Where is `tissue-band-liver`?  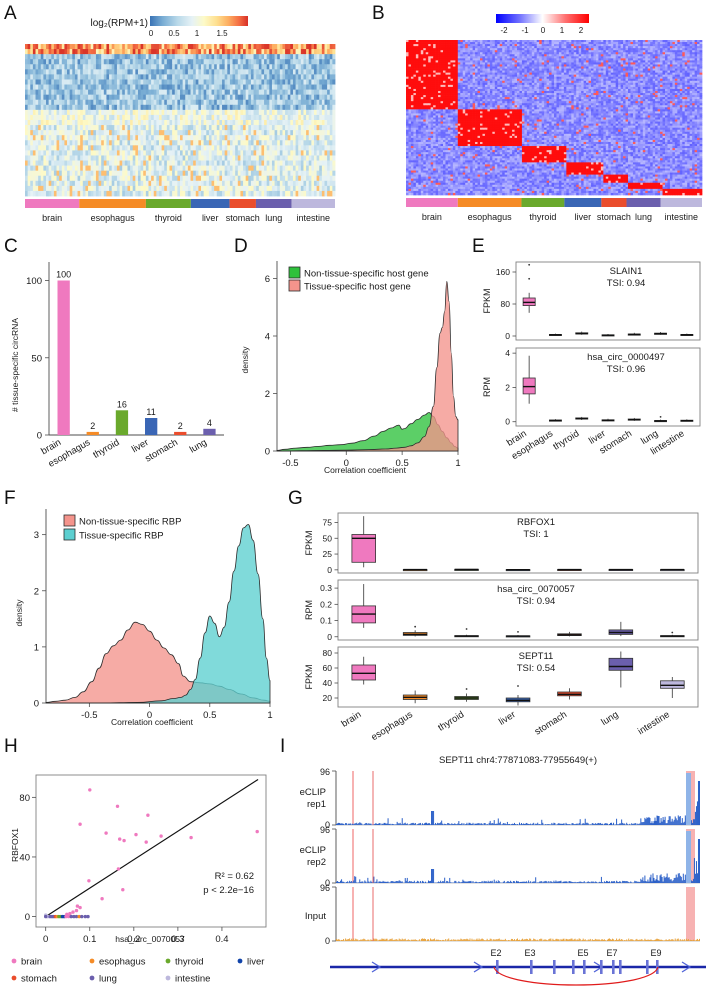
tissue-band-liver is located at coordinates (210, 203).